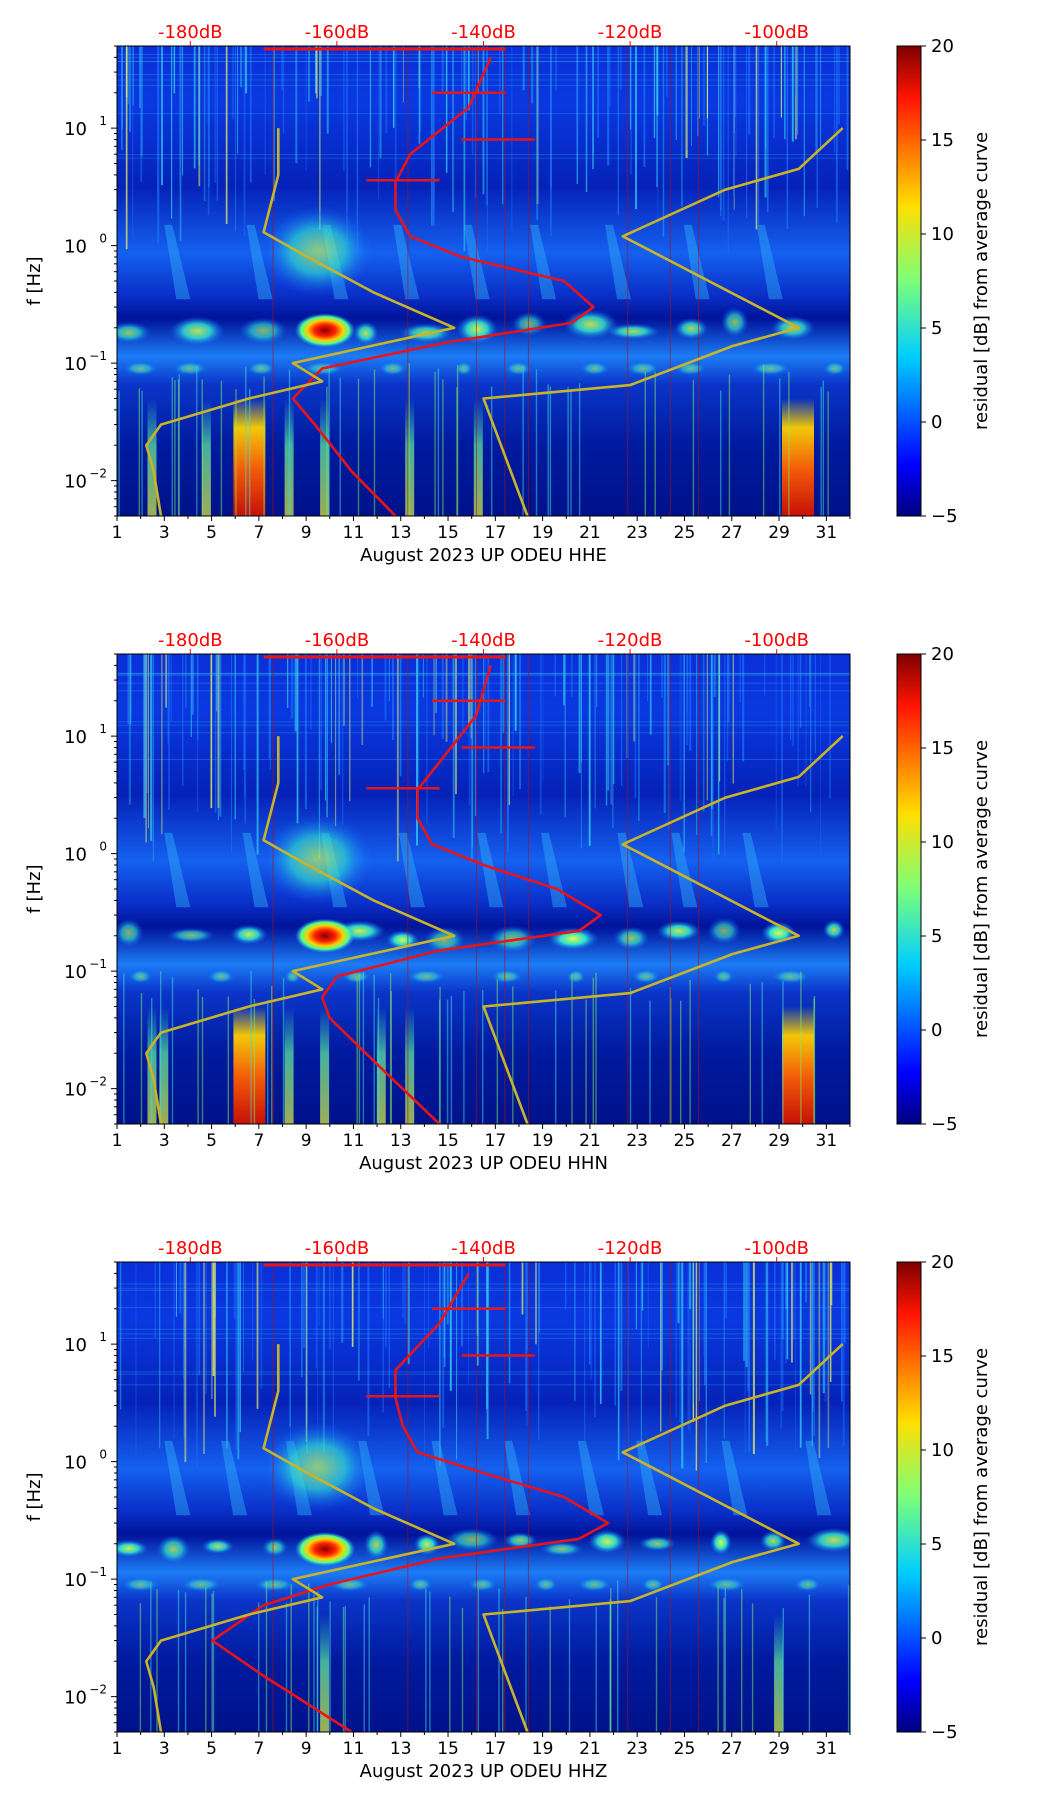  Describe the element at coordinates (325, 935) in the screenshot. I see `heatmap-hot-spot` at that location.